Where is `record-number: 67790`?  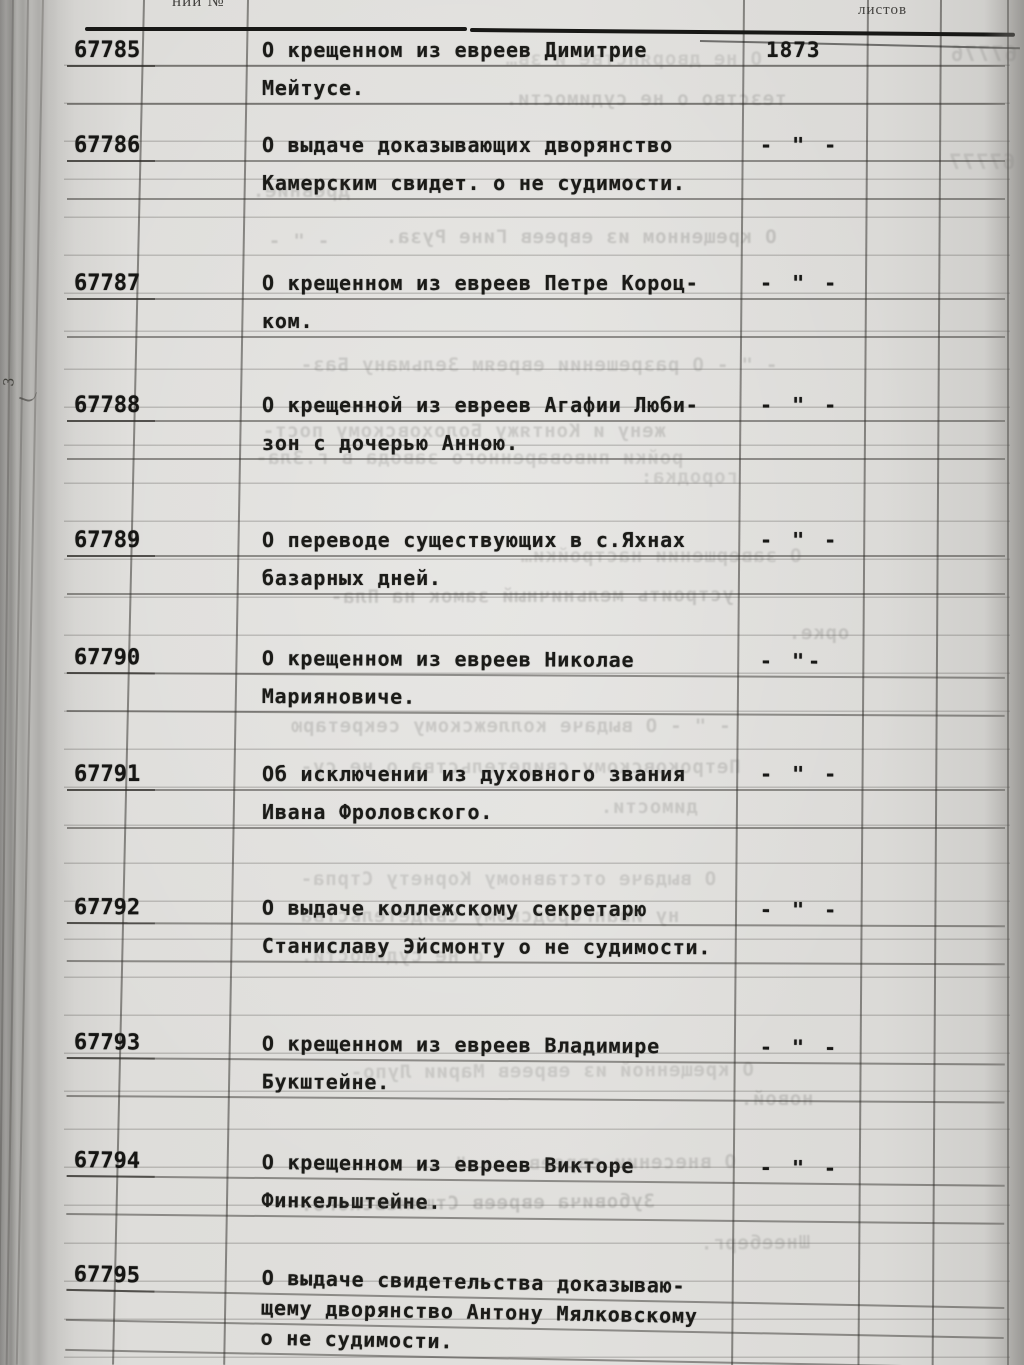
record-number: 67790 is located at coordinates (107, 658).